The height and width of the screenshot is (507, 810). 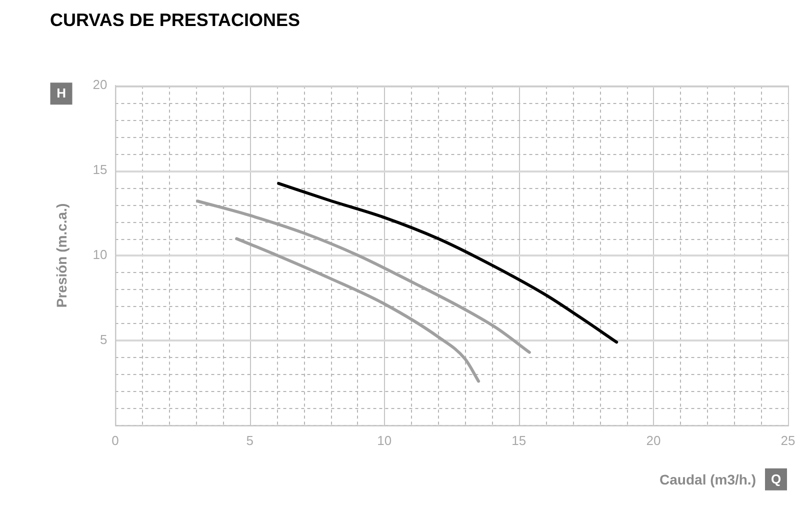 What do you see at coordinates (61, 255) in the screenshot?
I see `y-axis-title: Presión (m.c.a.)` at bounding box center [61, 255].